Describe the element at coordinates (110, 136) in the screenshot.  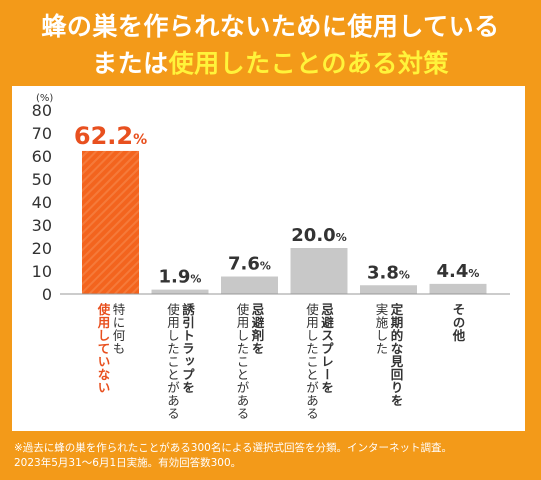
I see `value-label-highlight: 62.2%` at that location.